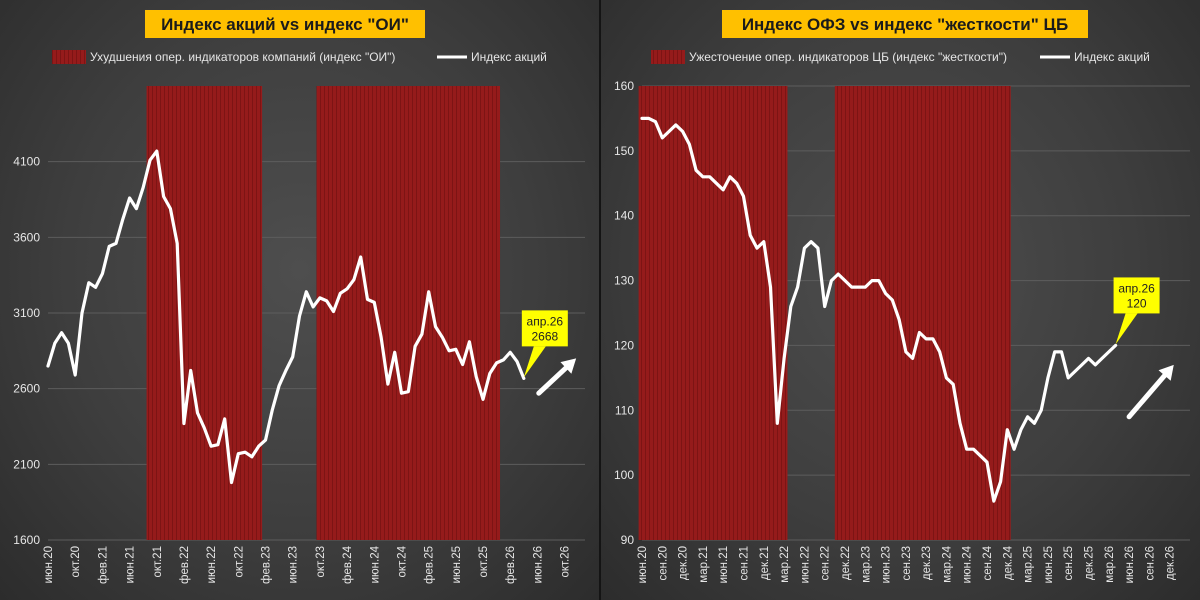  I want to click on x-tick-label: сен.25, so click(1069, 563).